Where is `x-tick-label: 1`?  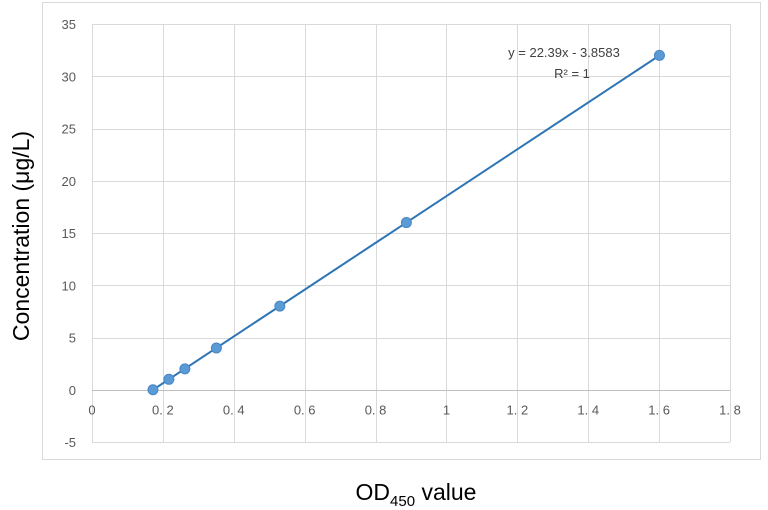
x-tick-label: 1 is located at coordinates (446, 410).